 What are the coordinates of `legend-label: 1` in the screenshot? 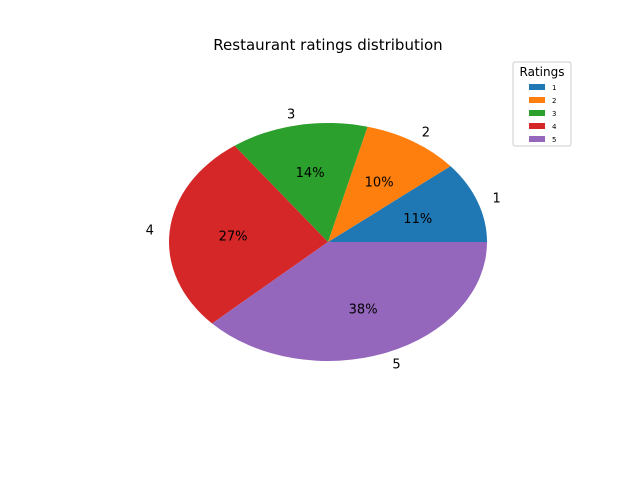 It's located at (554, 88).